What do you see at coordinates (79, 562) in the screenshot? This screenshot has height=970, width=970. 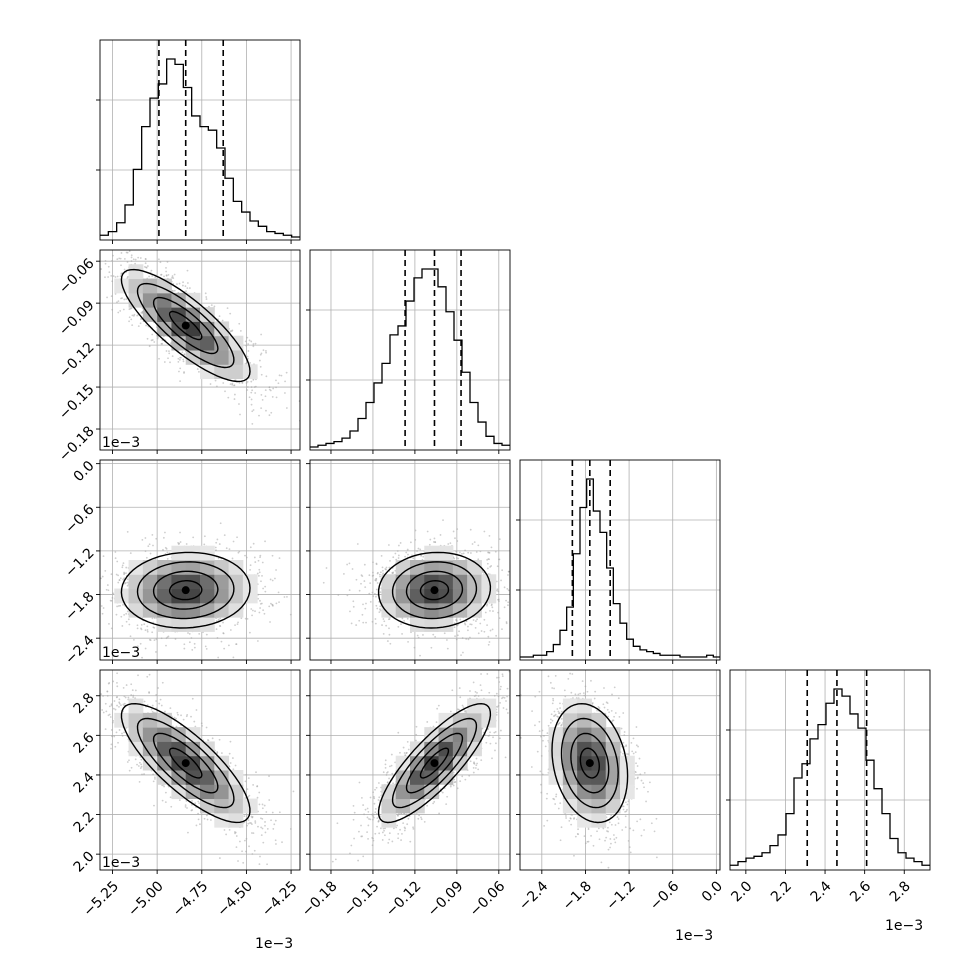 I see `y-tick-label: −1.2` at bounding box center [79, 562].